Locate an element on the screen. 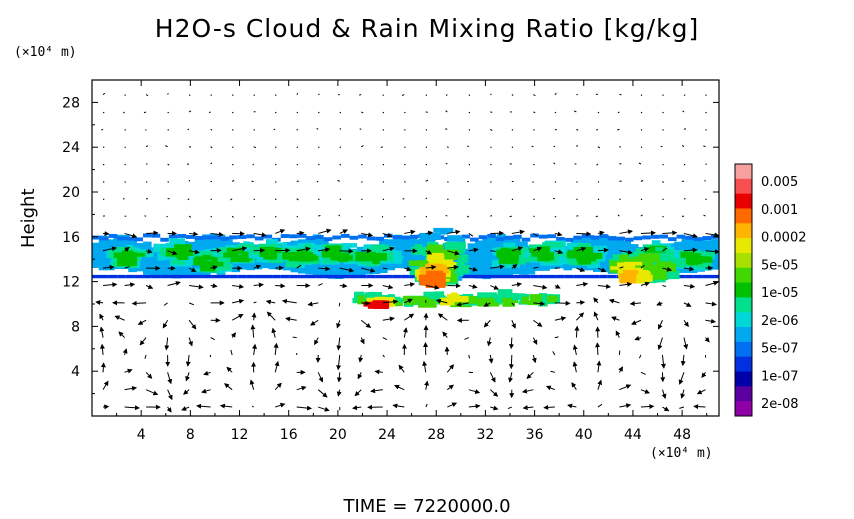 This screenshot has height=519, width=854. x-tick-label: 48 is located at coordinates (682, 435).